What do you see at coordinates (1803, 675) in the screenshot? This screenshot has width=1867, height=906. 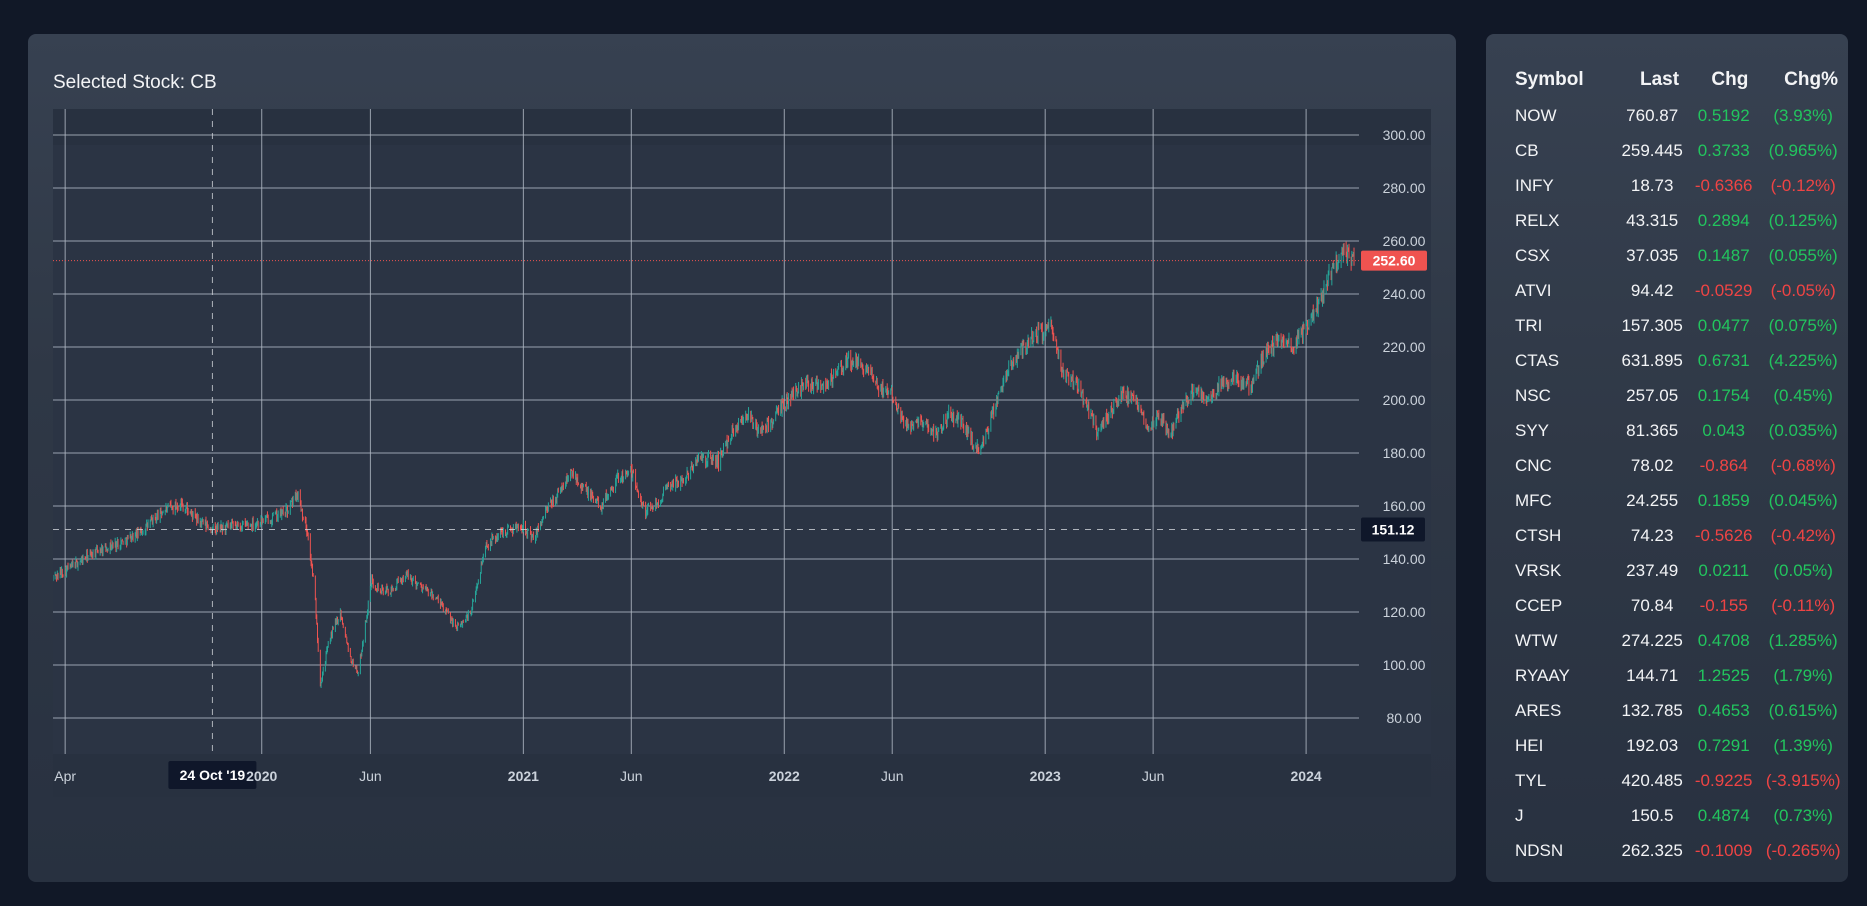 I see `row-change-percent: (1.79%)` at bounding box center [1803, 675].